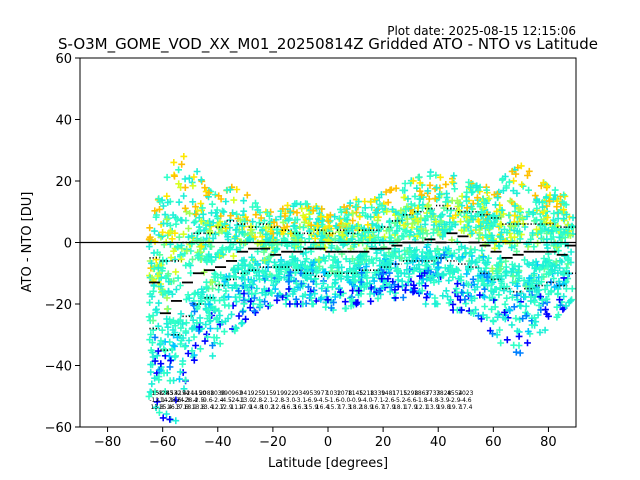  What do you see at coordinates (268, 393) in the screenshot?
I see `bin-stat-label: 915` at bounding box center [268, 393].